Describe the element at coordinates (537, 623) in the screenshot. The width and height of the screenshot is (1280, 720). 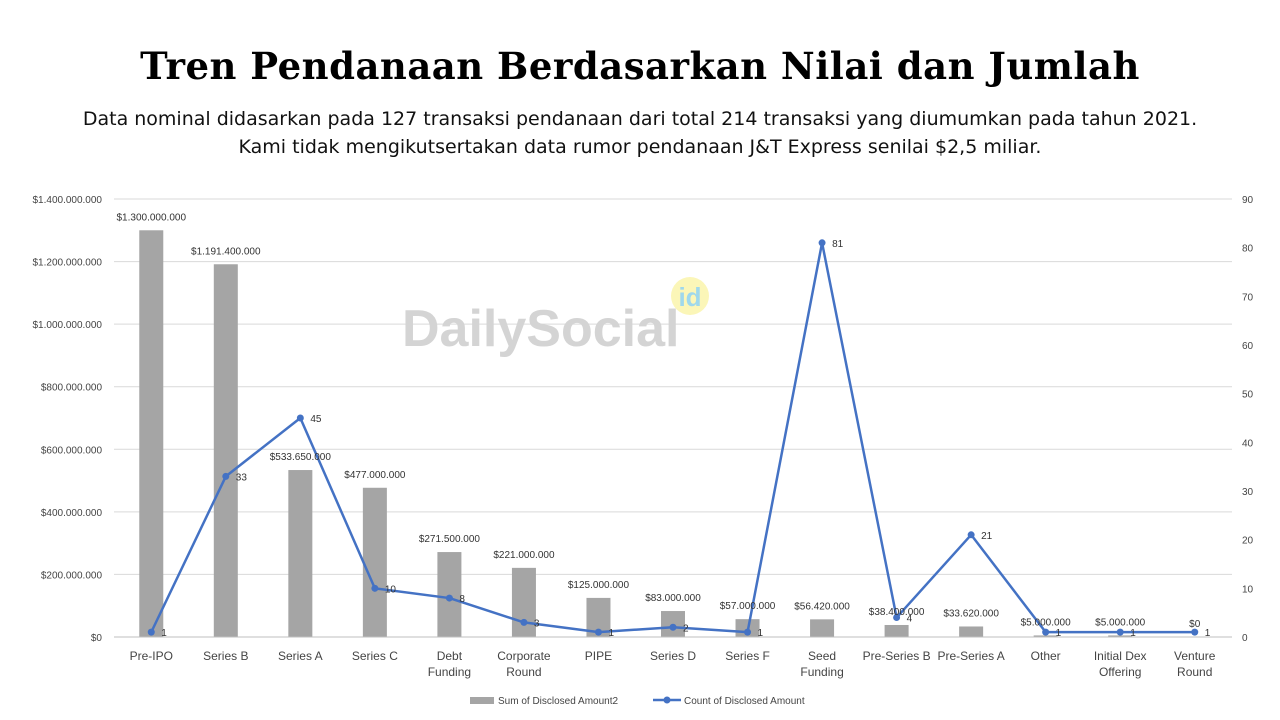
I see `line-value-label: 3` at that location.